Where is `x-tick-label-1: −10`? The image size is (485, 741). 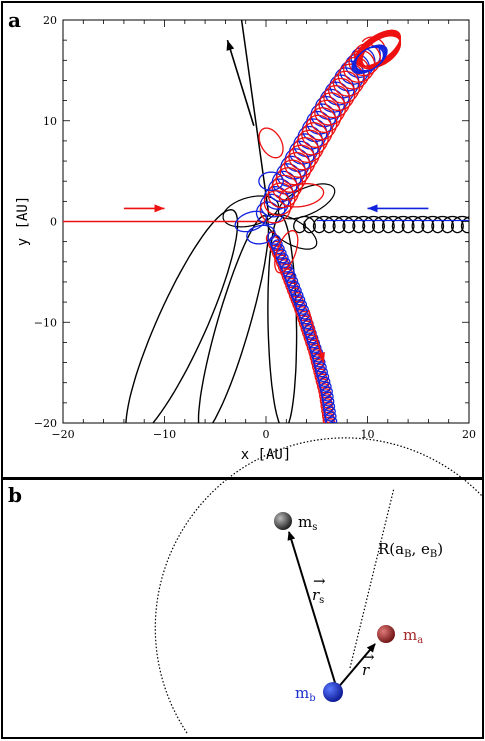
x-tick-label-1: −10 is located at coordinates (164, 434).